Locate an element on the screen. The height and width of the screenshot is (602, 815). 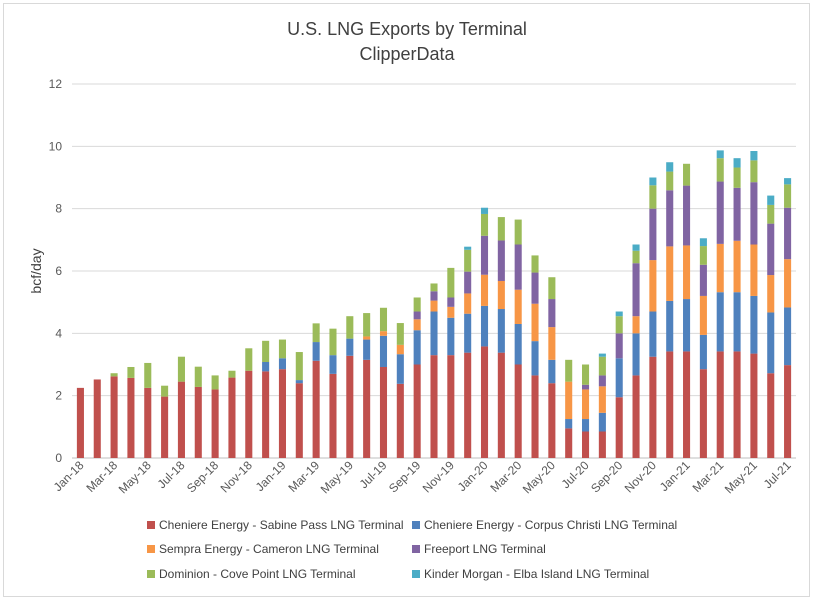
chart-title: U.S. LNG Exports by Terminal is located at coordinates (407, 29).